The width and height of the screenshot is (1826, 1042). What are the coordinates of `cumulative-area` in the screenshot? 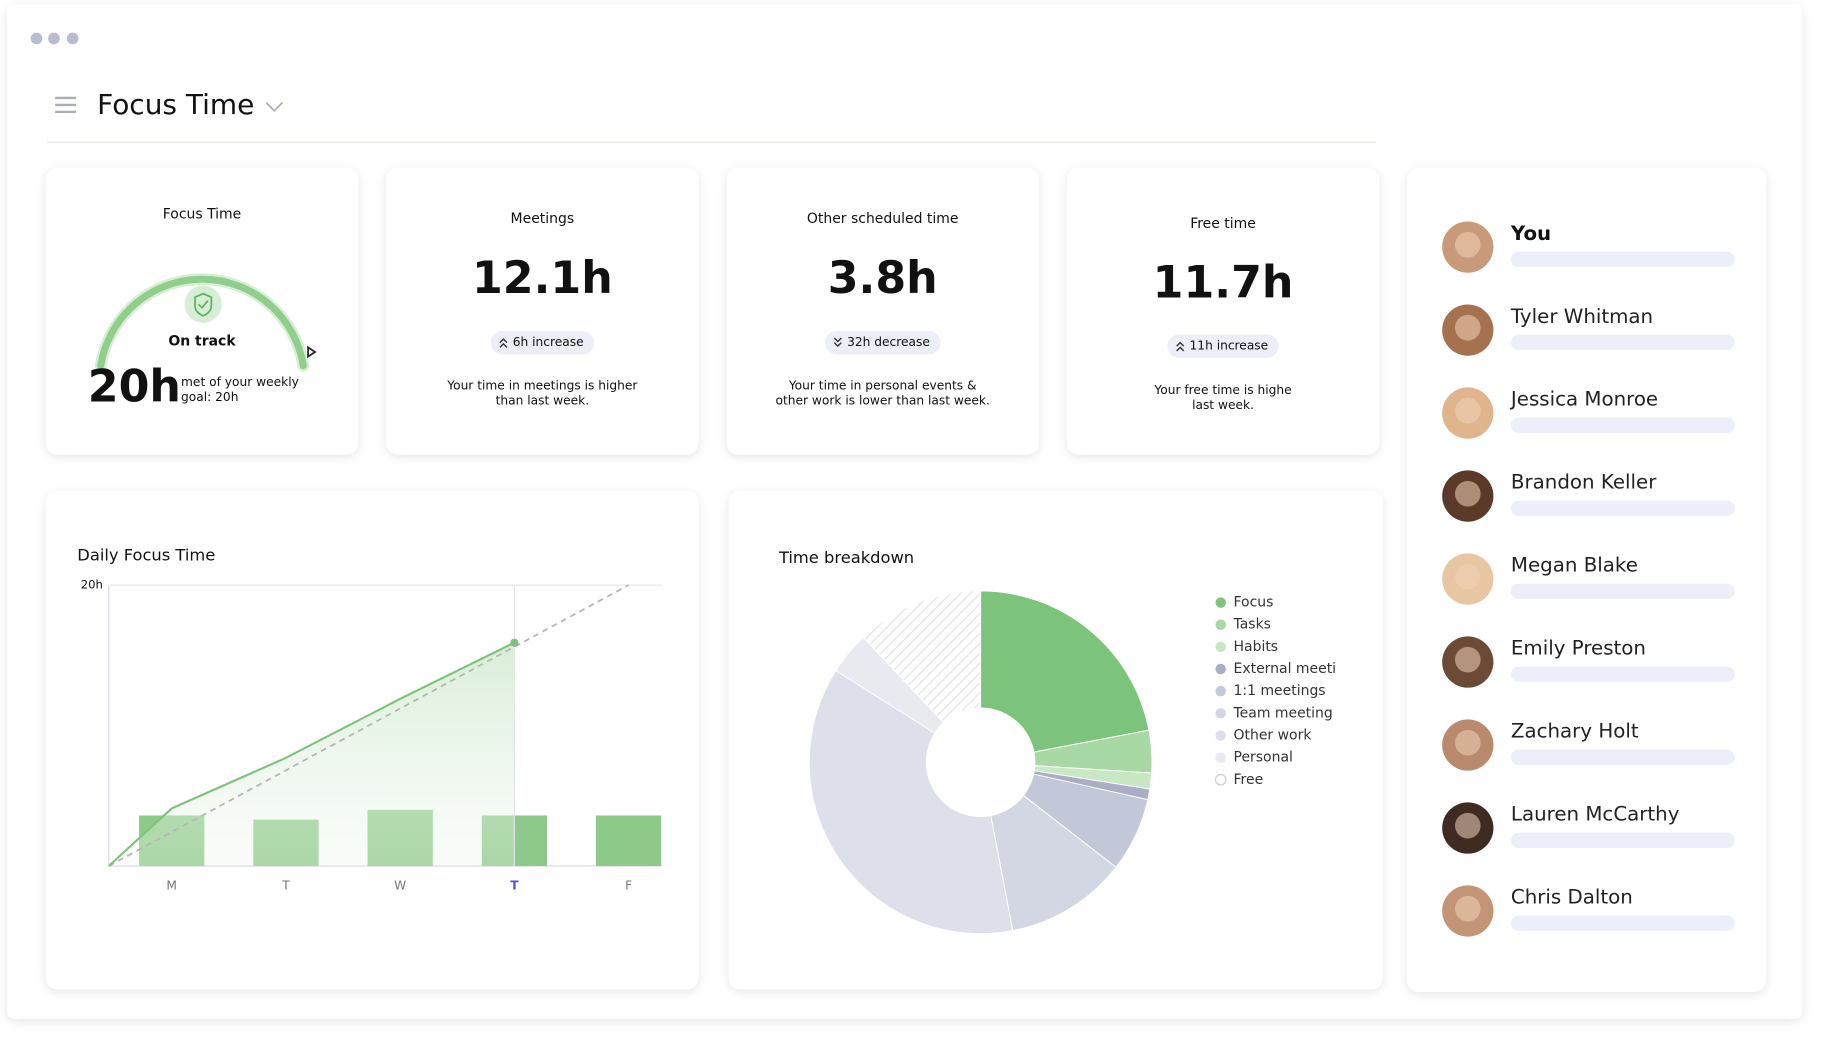 It's located at (311, 754).